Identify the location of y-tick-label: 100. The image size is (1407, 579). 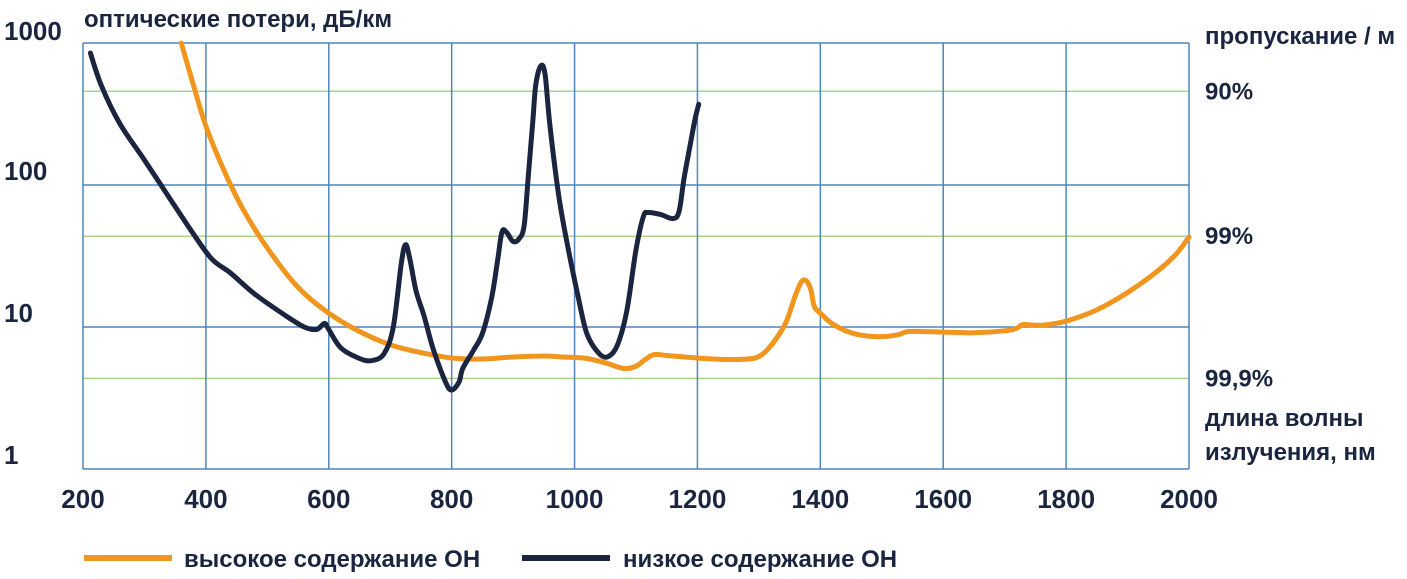
(25, 171).